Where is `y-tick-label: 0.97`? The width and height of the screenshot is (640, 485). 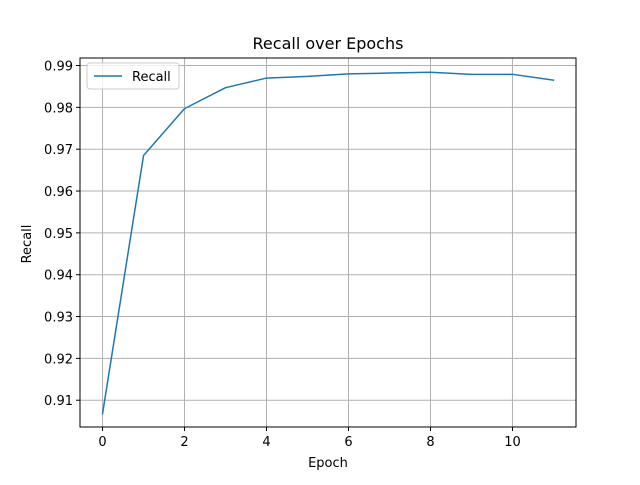
y-tick-label: 0.97 is located at coordinates (58, 150).